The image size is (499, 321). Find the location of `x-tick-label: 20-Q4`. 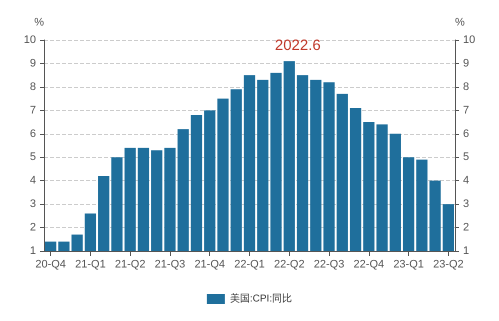

x-tick-label: 20-Q4 is located at coordinates (50, 264).